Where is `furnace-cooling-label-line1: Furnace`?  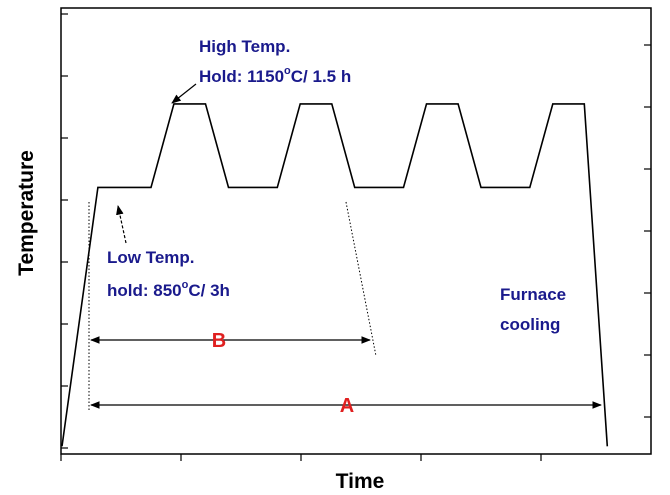
furnace-cooling-label-line1: Furnace is located at coordinates (533, 294).